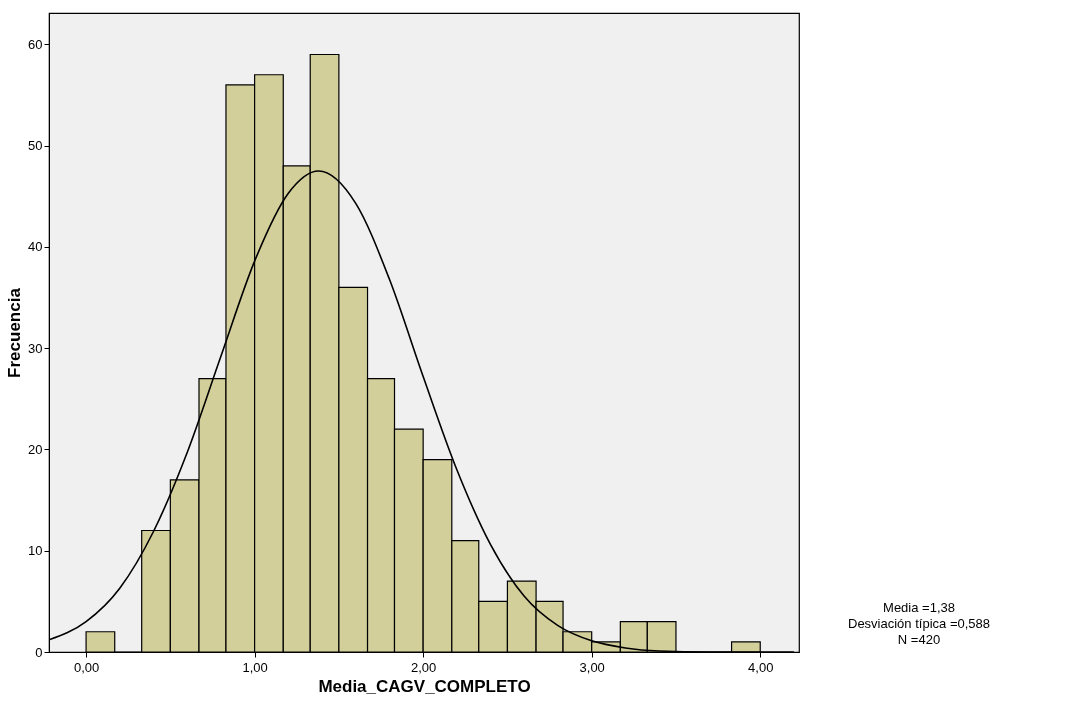  Describe the element at coordinates (35, 449) in the screenshot. I see `y-tick-label: 20` at that location.